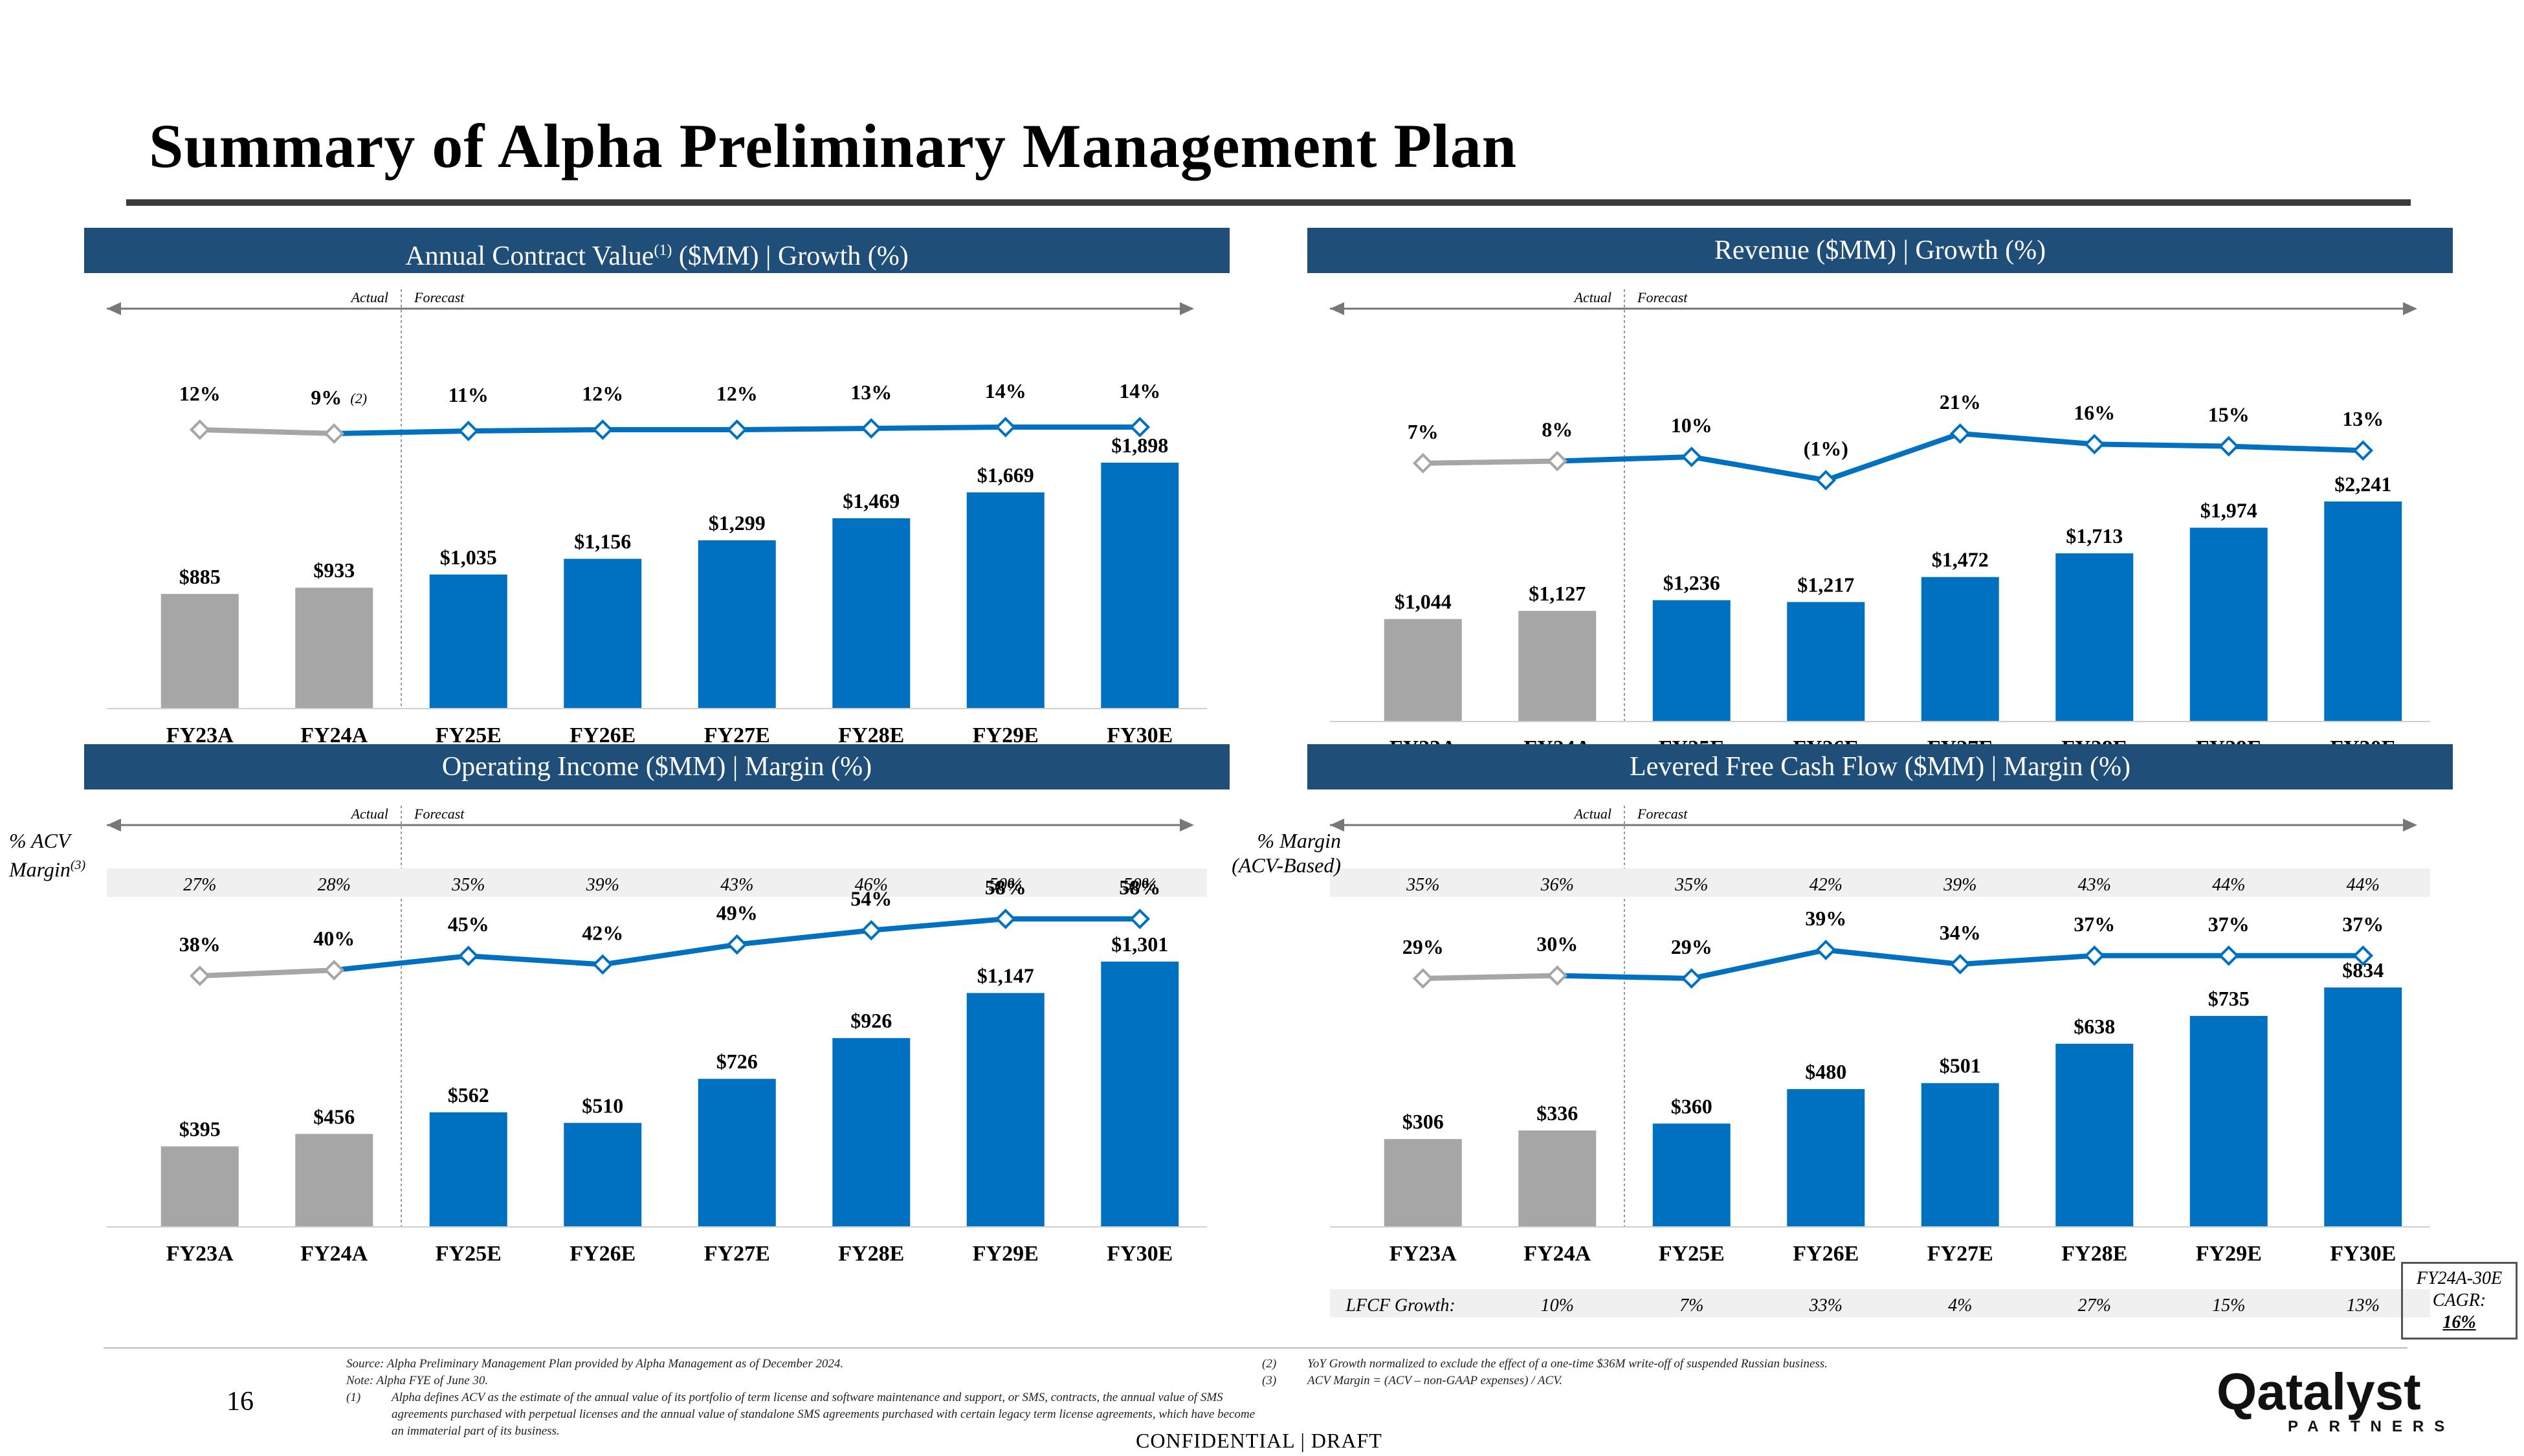  Describe the element at coordinates (737, 913) in the screenshot. I see `opinc-line-value-label: 49%` at that location.